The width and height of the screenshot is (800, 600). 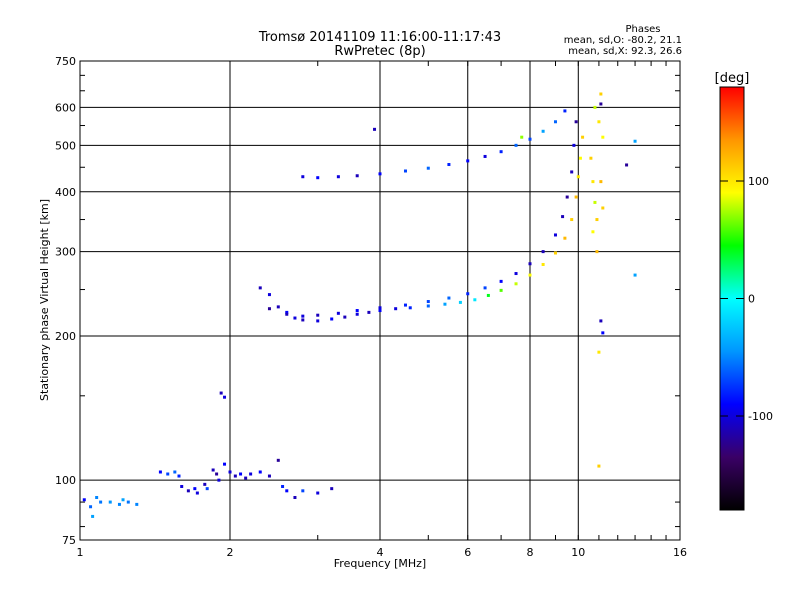 I want to click on y-tick-label: 100, so click(x=65, y=480).